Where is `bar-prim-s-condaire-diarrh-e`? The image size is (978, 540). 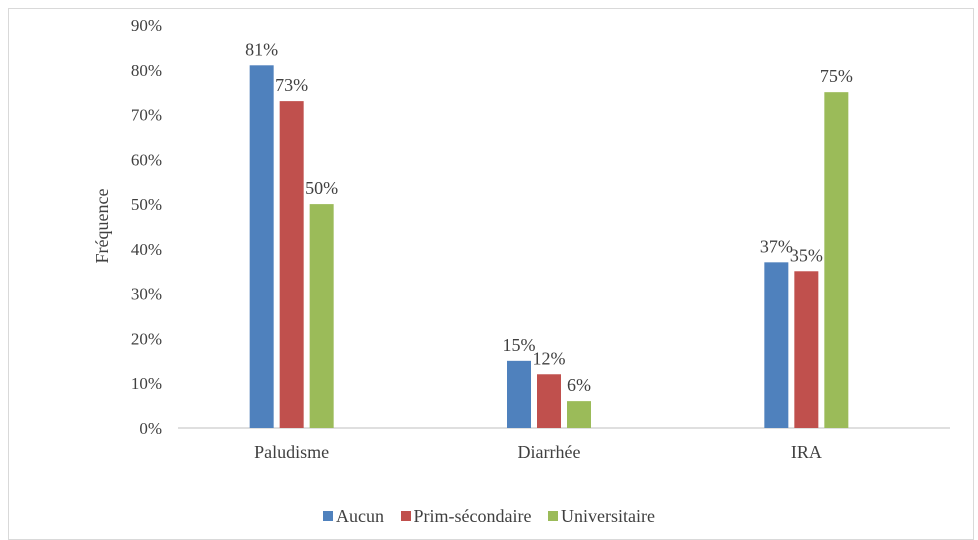 bar-prim-s-condaire-diarrh-e is located at coordinates (549, 401).